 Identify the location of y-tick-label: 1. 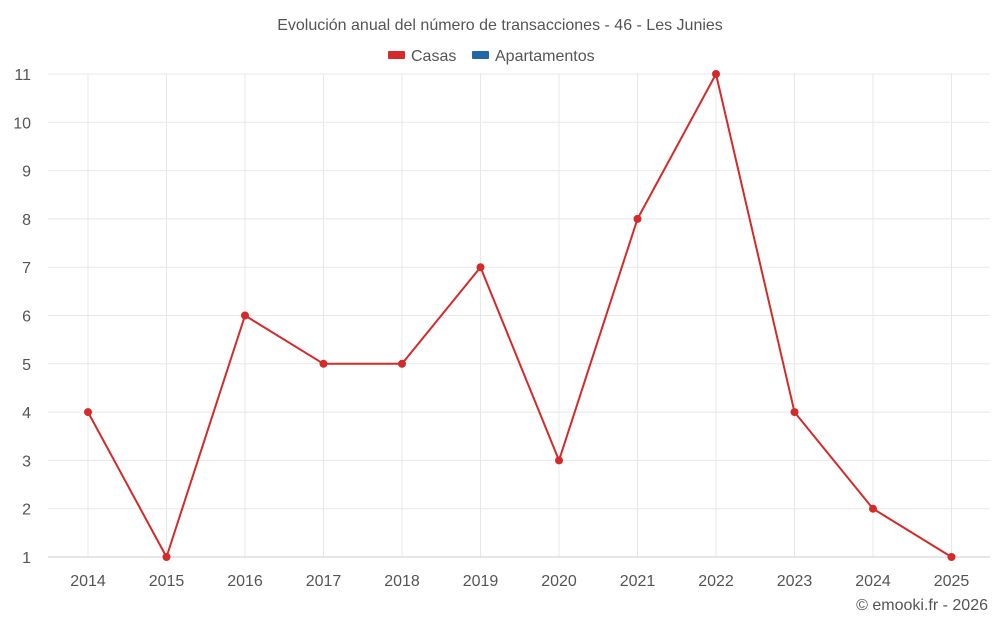
(26, 558).